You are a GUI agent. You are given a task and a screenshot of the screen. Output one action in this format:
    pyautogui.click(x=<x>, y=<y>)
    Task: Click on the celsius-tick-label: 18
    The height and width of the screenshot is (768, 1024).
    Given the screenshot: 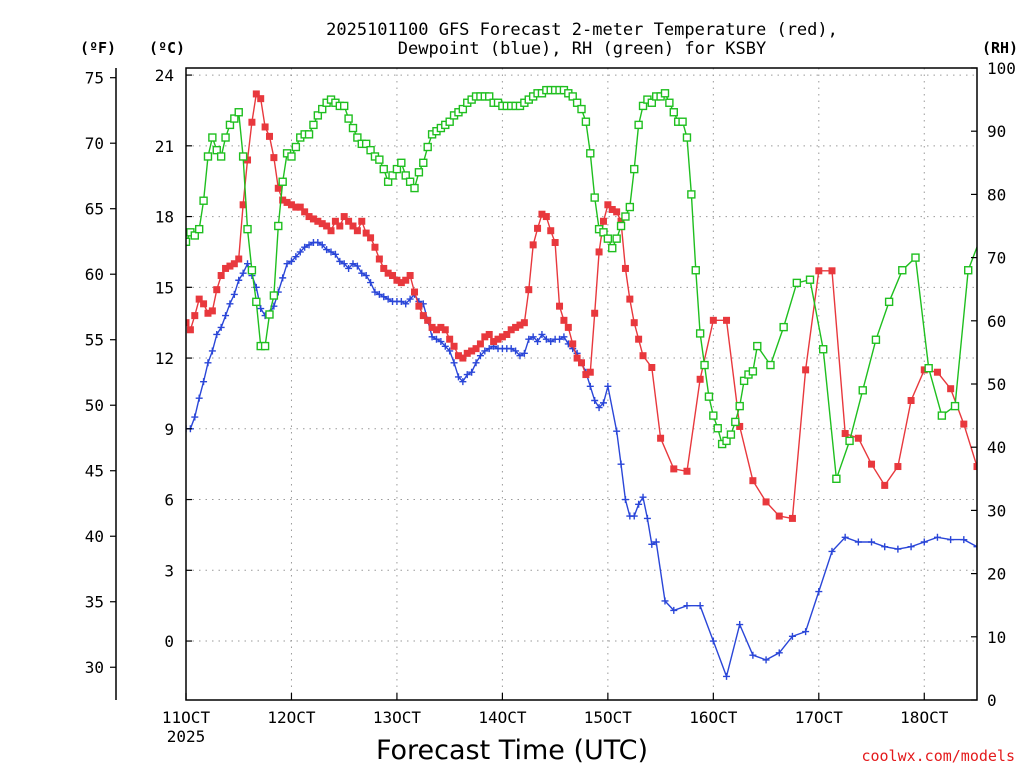 What is the action you would take?
    pyautogui.click(x=164, y=217)
    